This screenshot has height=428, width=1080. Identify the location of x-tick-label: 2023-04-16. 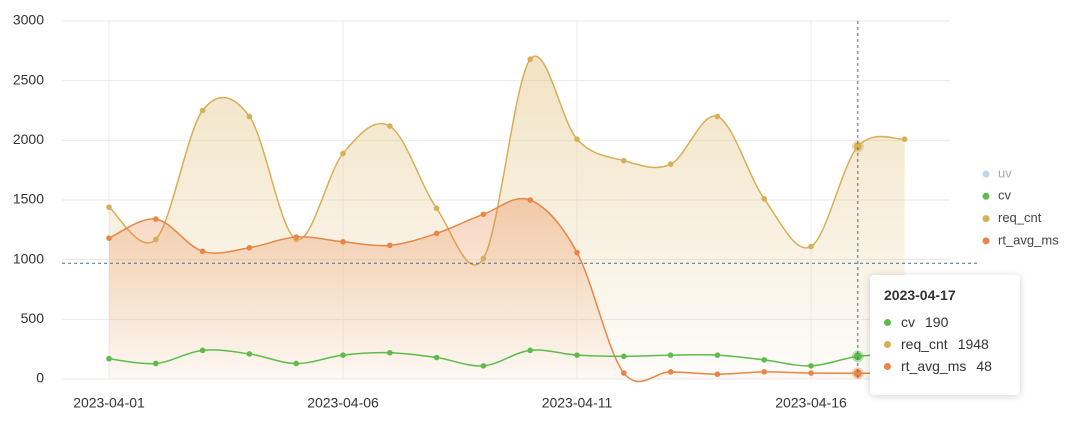
(811, 403).